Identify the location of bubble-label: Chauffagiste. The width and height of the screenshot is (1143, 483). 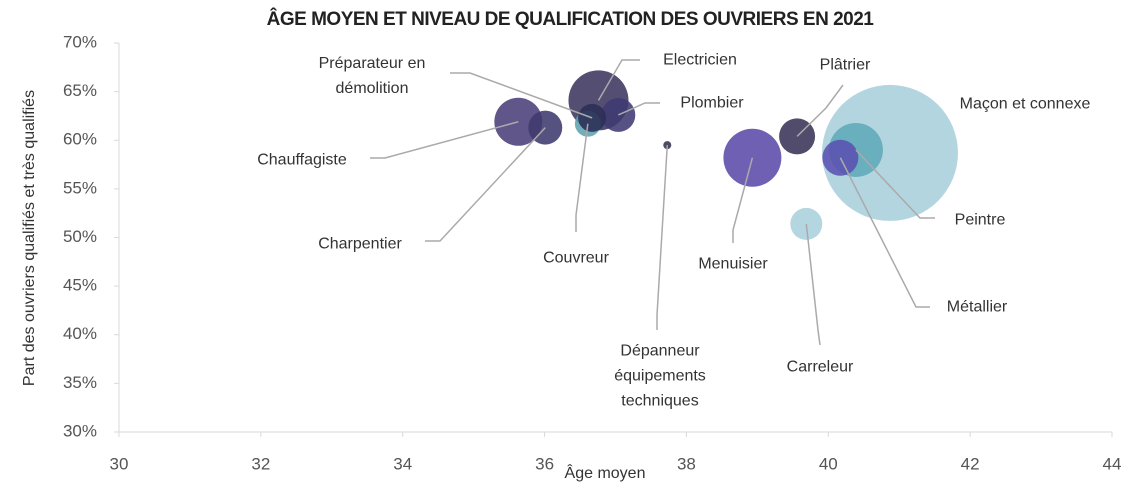
(302, 160).